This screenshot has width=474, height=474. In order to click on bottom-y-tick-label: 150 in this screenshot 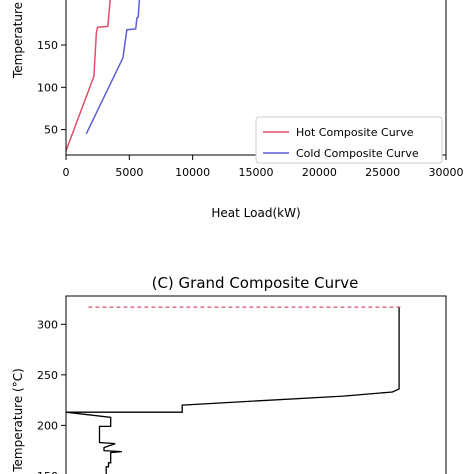, I will do `click(47, 472)`.